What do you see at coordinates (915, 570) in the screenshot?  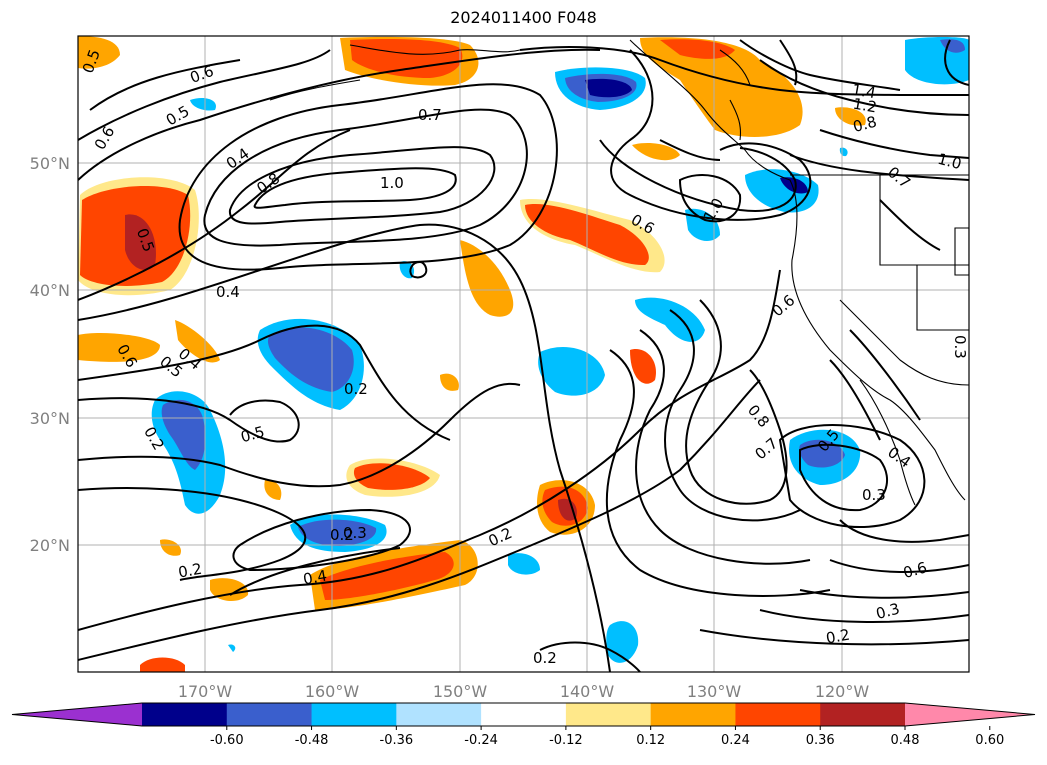 I see `contour-label: 0.6` at bounding box center [915, 570].